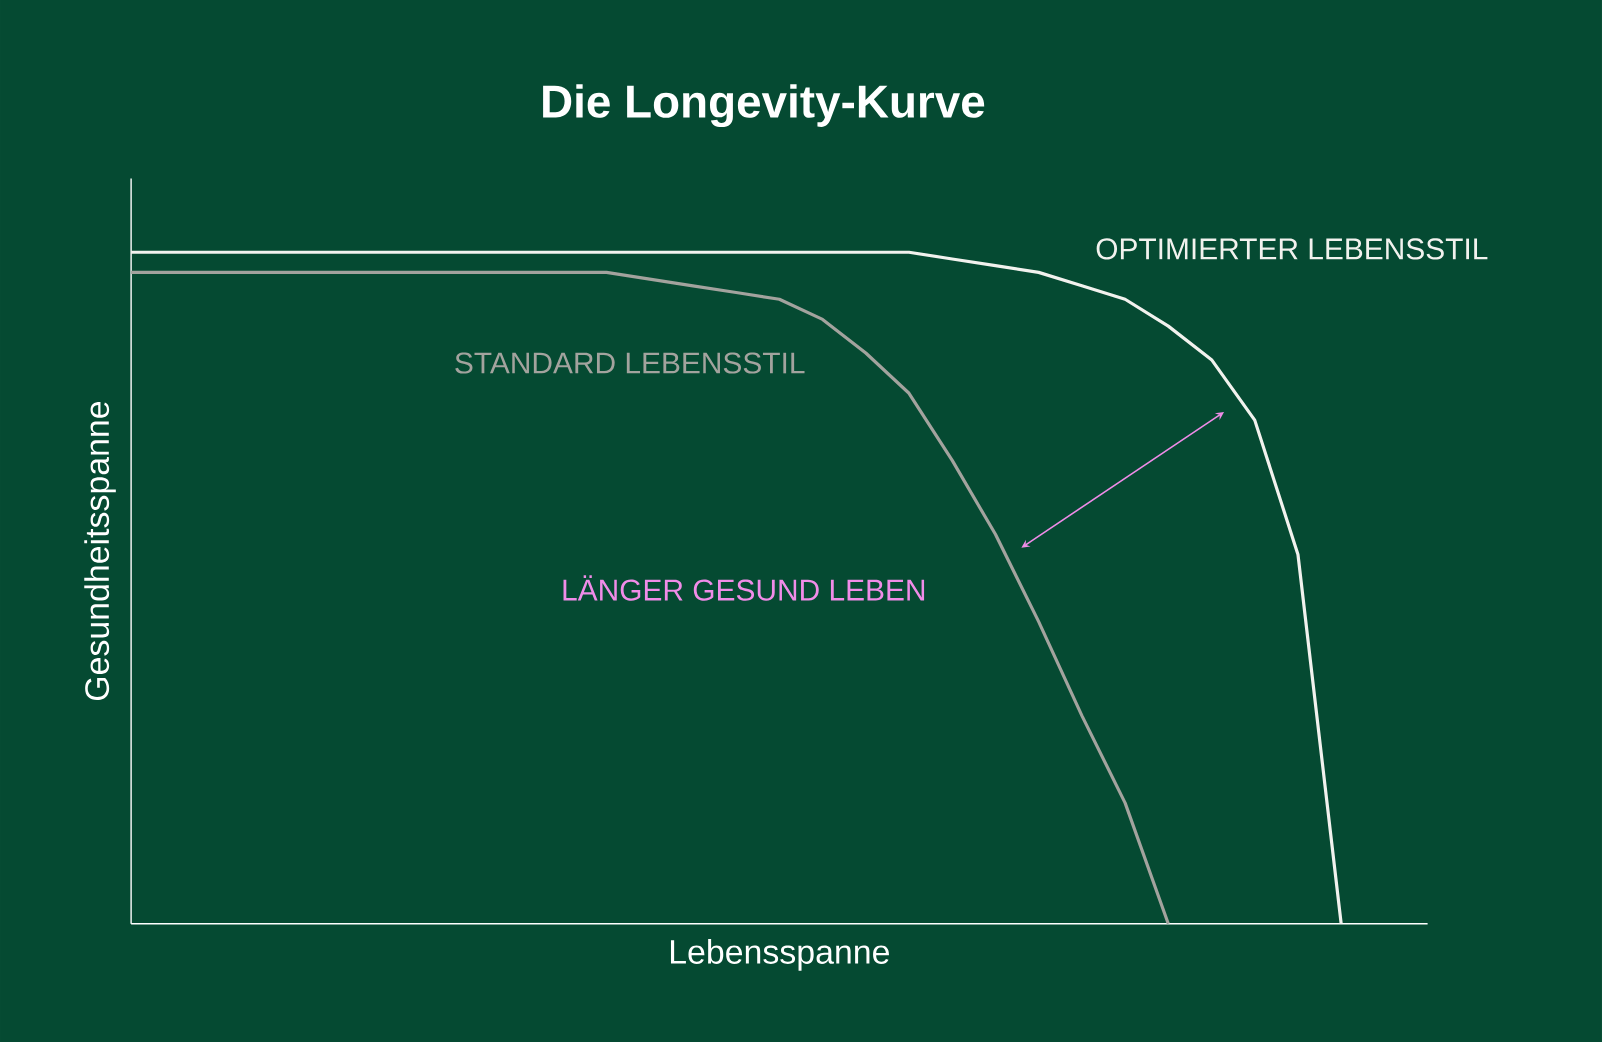 Image resolution: width=1602 pixels, height=1042 pixels. Describe the element at coordinates (100, 550) in the screenshot. I see `y-axis-title: Gesundheitsspanne` at that location.